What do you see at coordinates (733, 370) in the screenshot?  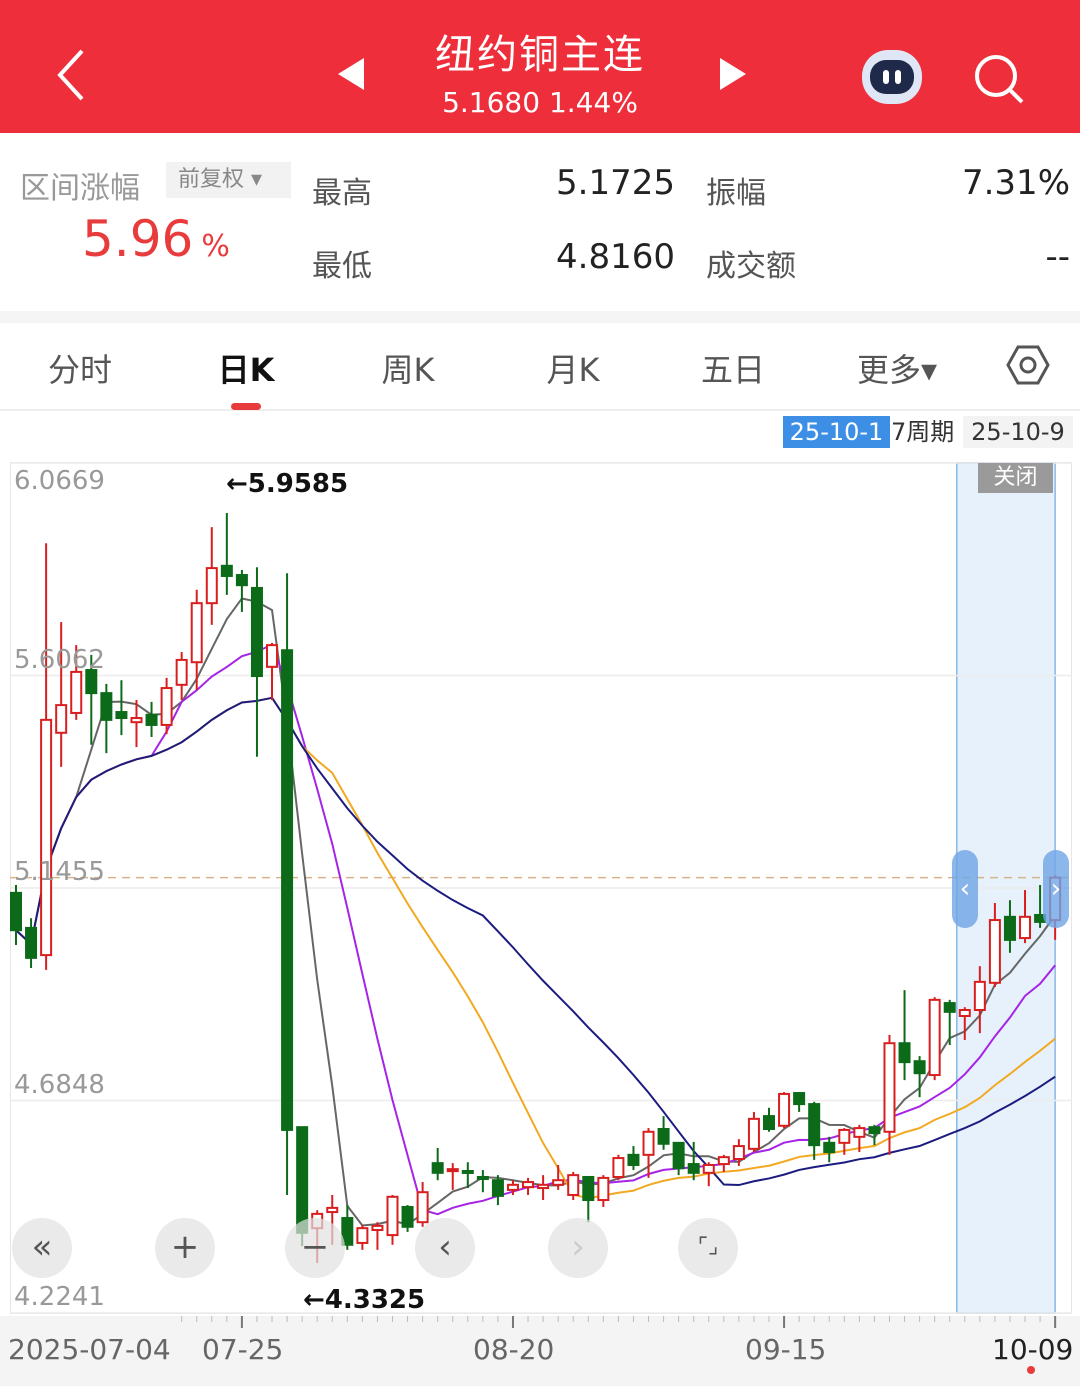 I see `tab-five-day: 五日` at bounding box center [733, 370].